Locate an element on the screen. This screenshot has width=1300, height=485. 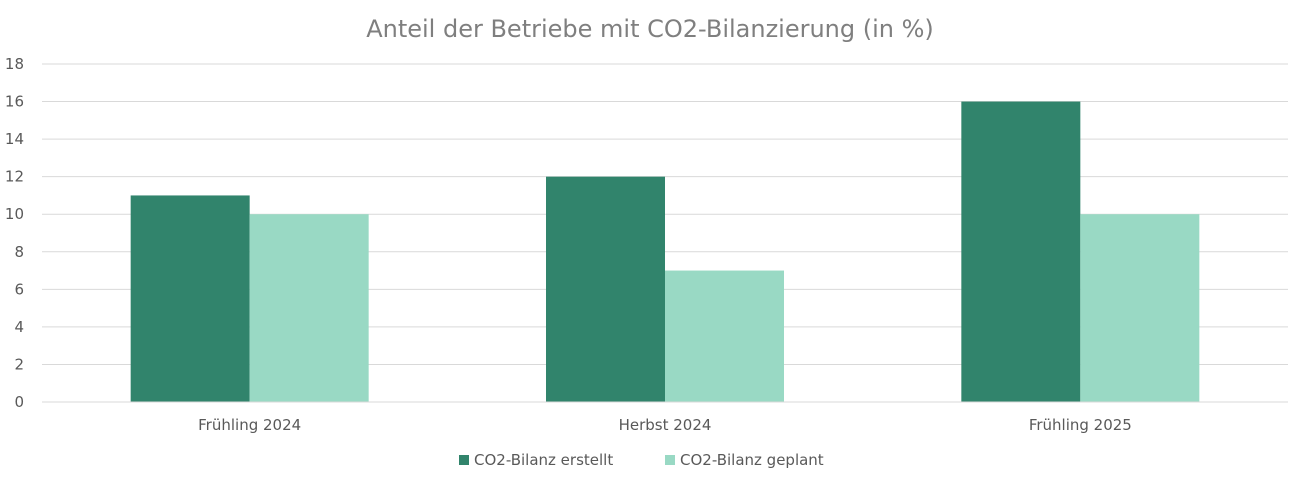
x-category-label: Frühling 2025 is located at coordinates (1080, 425).